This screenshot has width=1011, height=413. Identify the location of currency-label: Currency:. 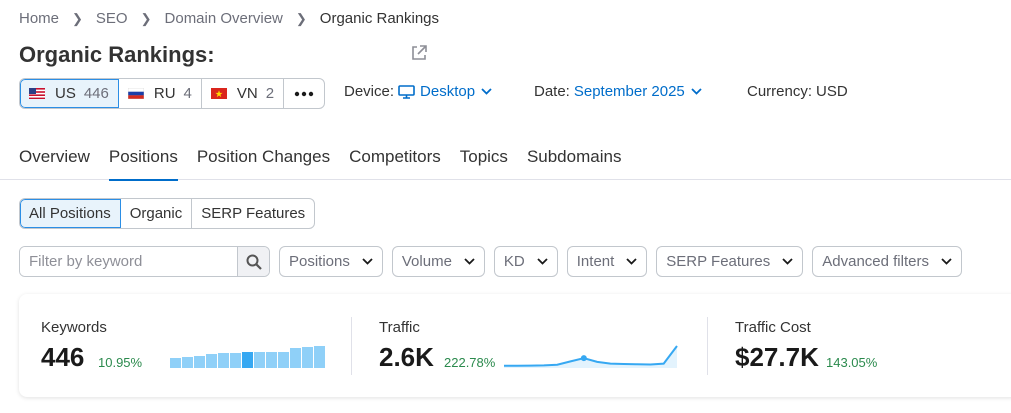
(780, 91).